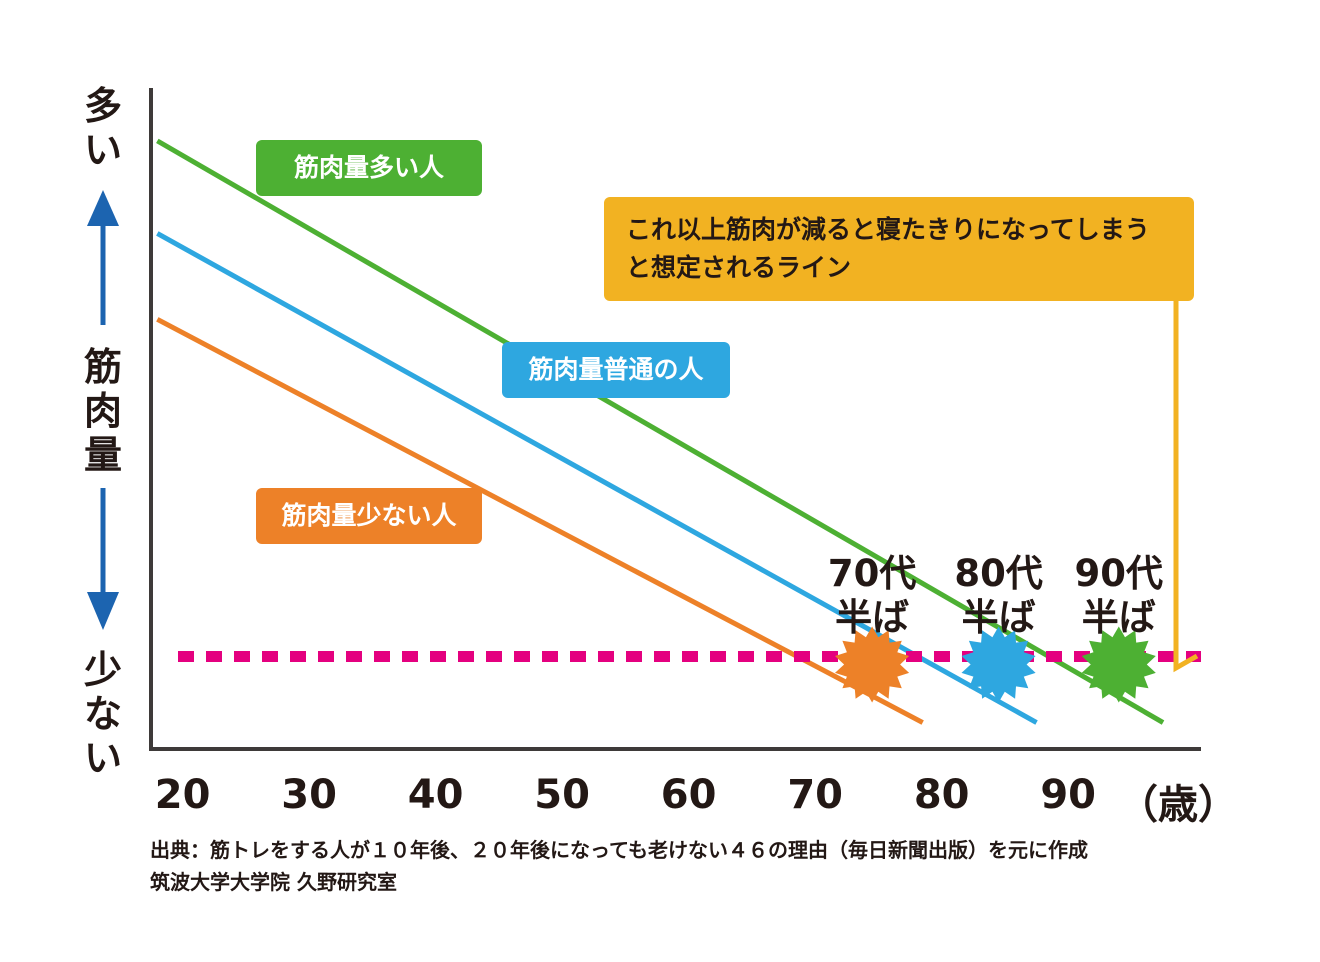  What do you see at coordinates (616, 370) in the screenshot?
I see `legend-tag-normal: 筋肉量普通の人` at bounding box center [616, 370].